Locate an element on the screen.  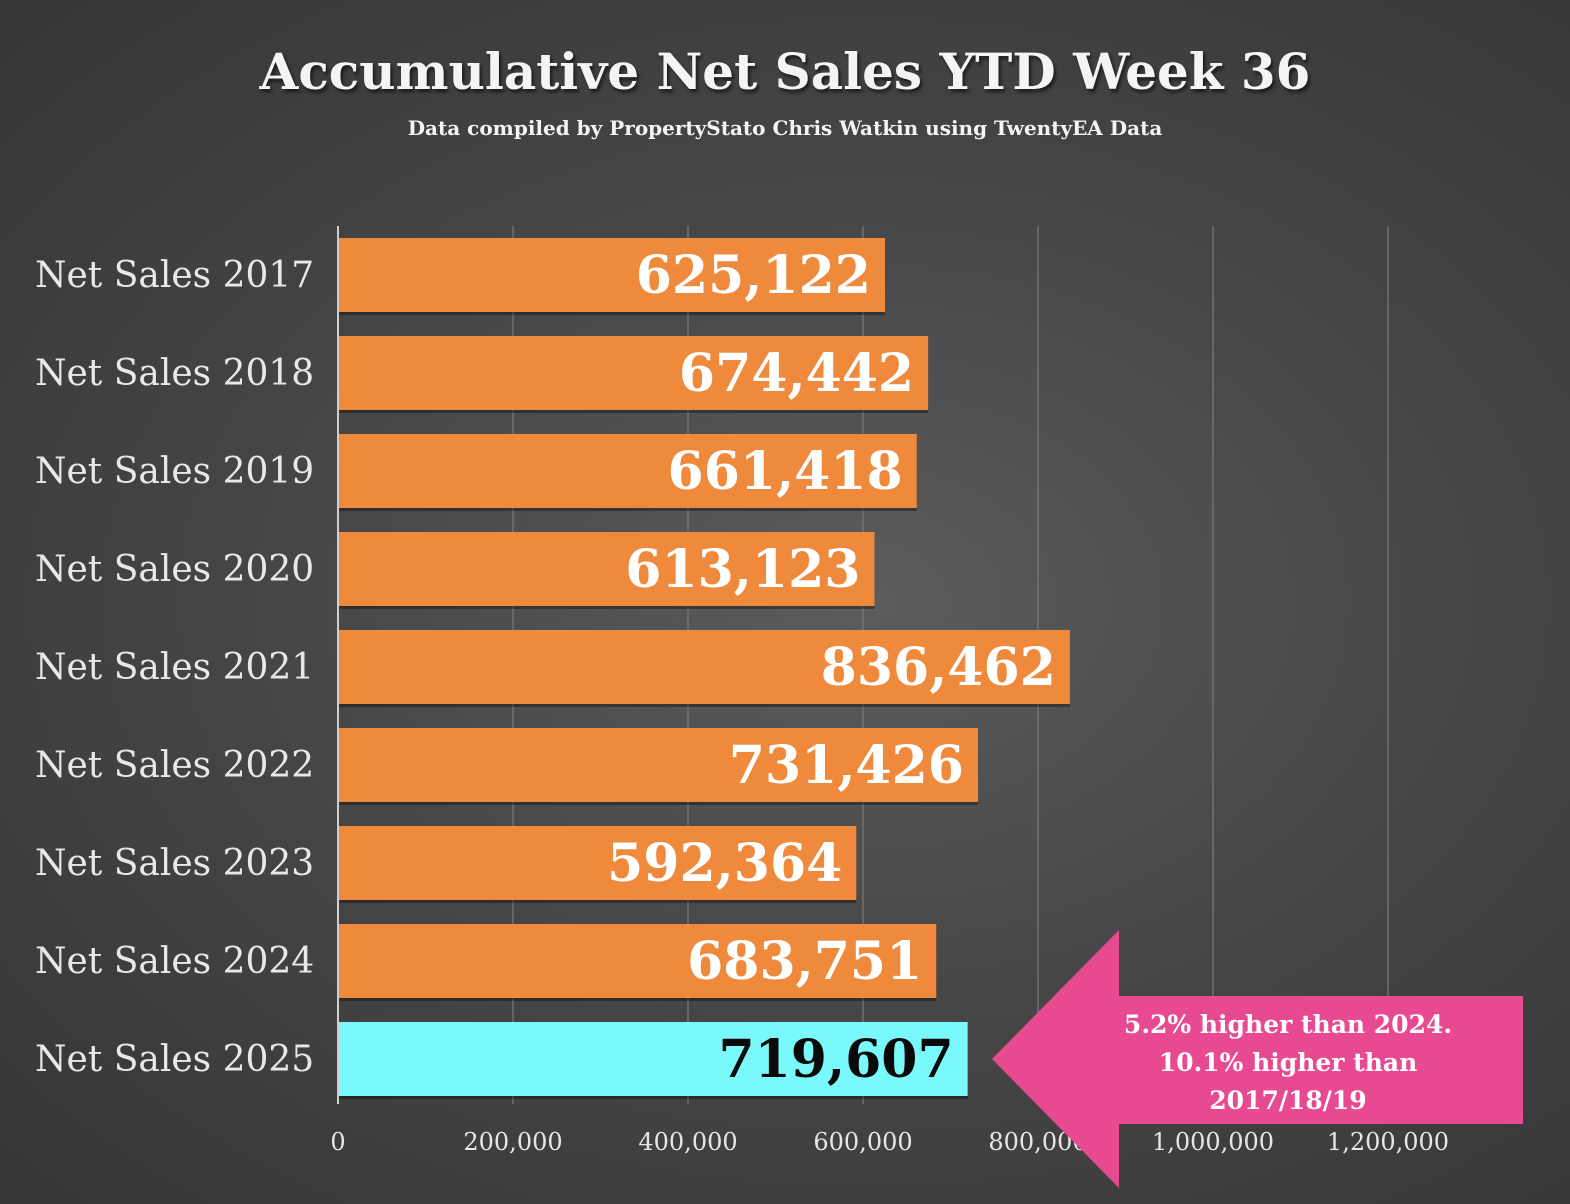
x-tick-label: 600,000 is located at coordinates (862, 1142).